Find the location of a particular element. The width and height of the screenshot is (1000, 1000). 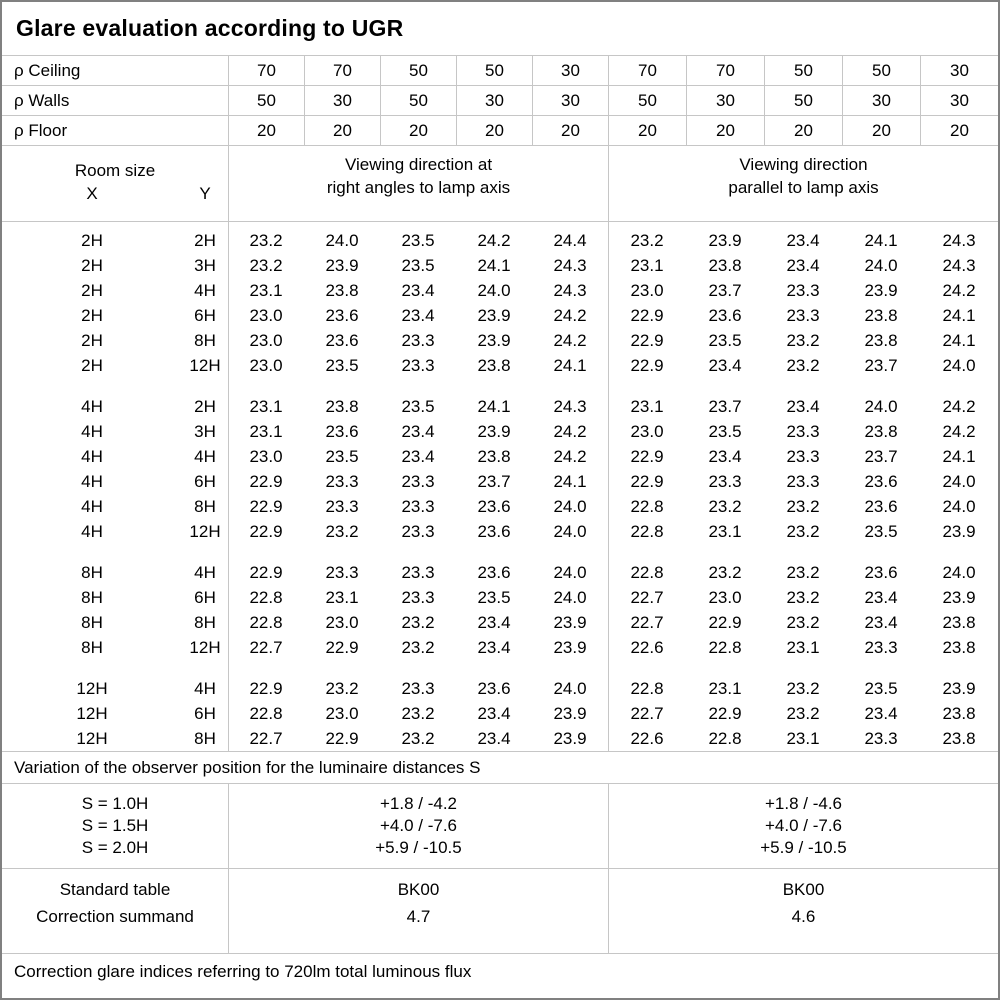

ugr-value-right-angle: 23.5 is located at coordinates (418, 240).